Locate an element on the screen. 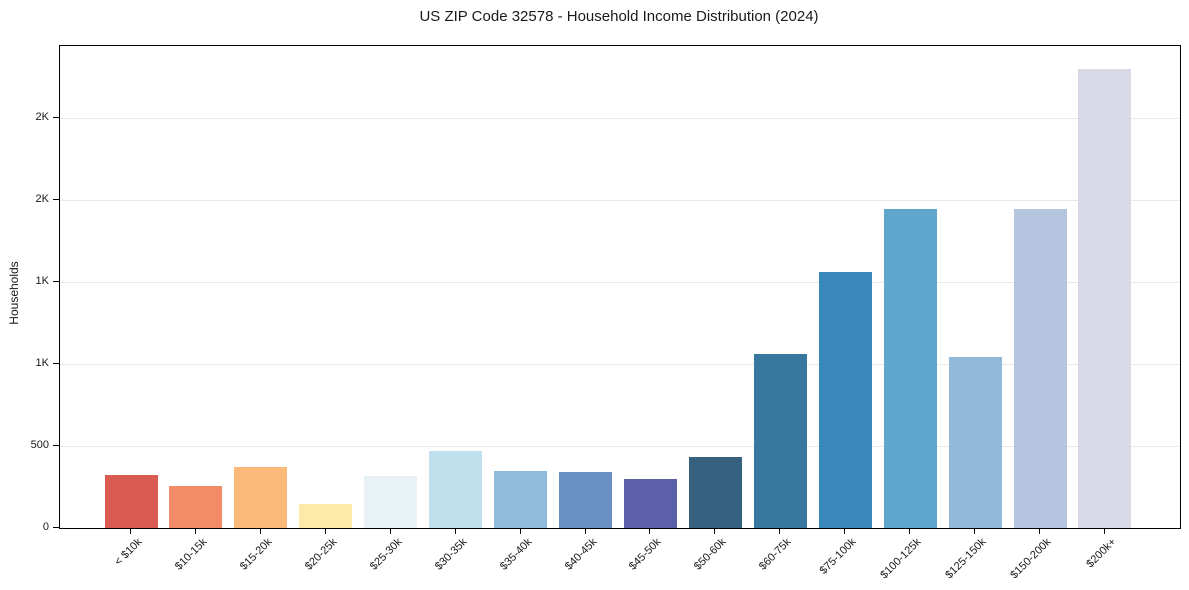 This screenshot has width=1189, height=590. x-tick-label: $100-125k is located at coordinates (901, 559).